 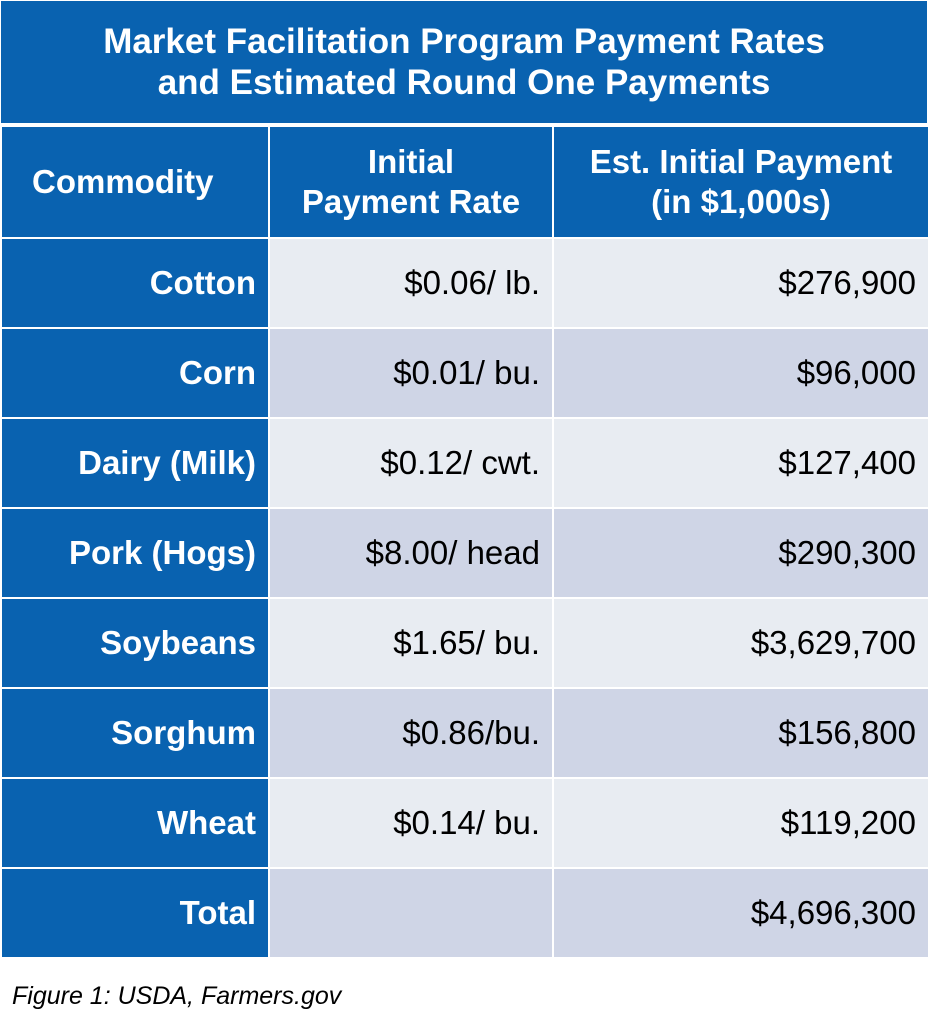 What do you see at coordinates (135, 643) in the screenshot?
I see `commodity-cell: Soybeans` at bounding box center [135, 643].